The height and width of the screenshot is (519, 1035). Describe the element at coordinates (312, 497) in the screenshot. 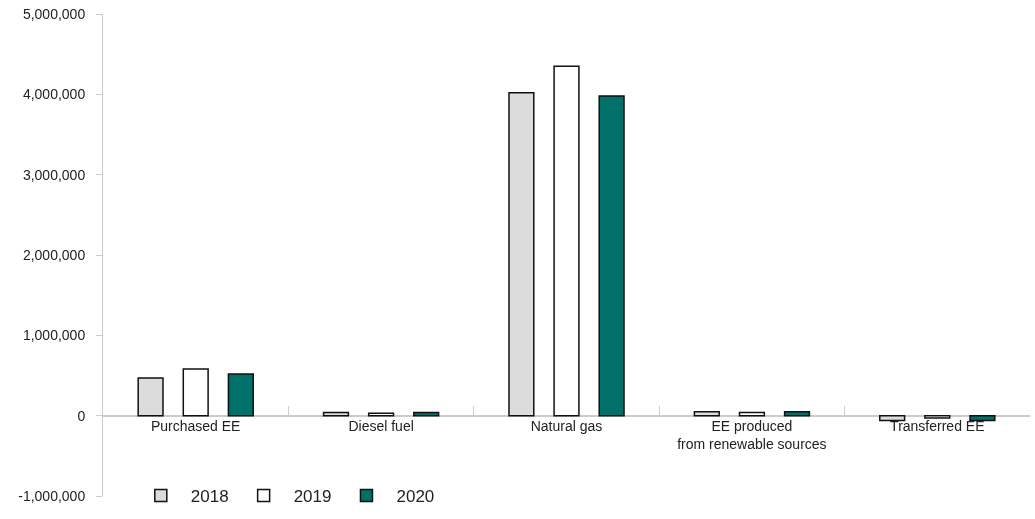

I see `legend-label: 2019` at that location.